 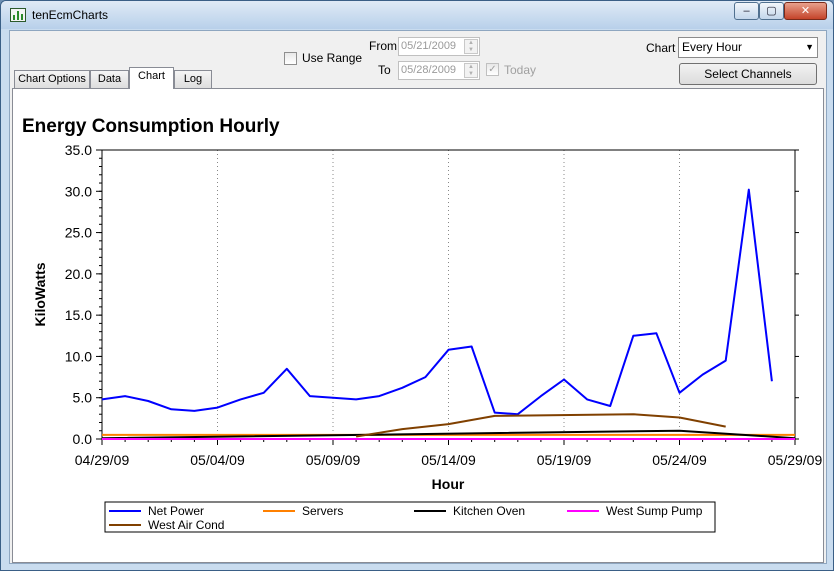 I want to click on maximize-icon: ▢, so click(x=771, y=11).